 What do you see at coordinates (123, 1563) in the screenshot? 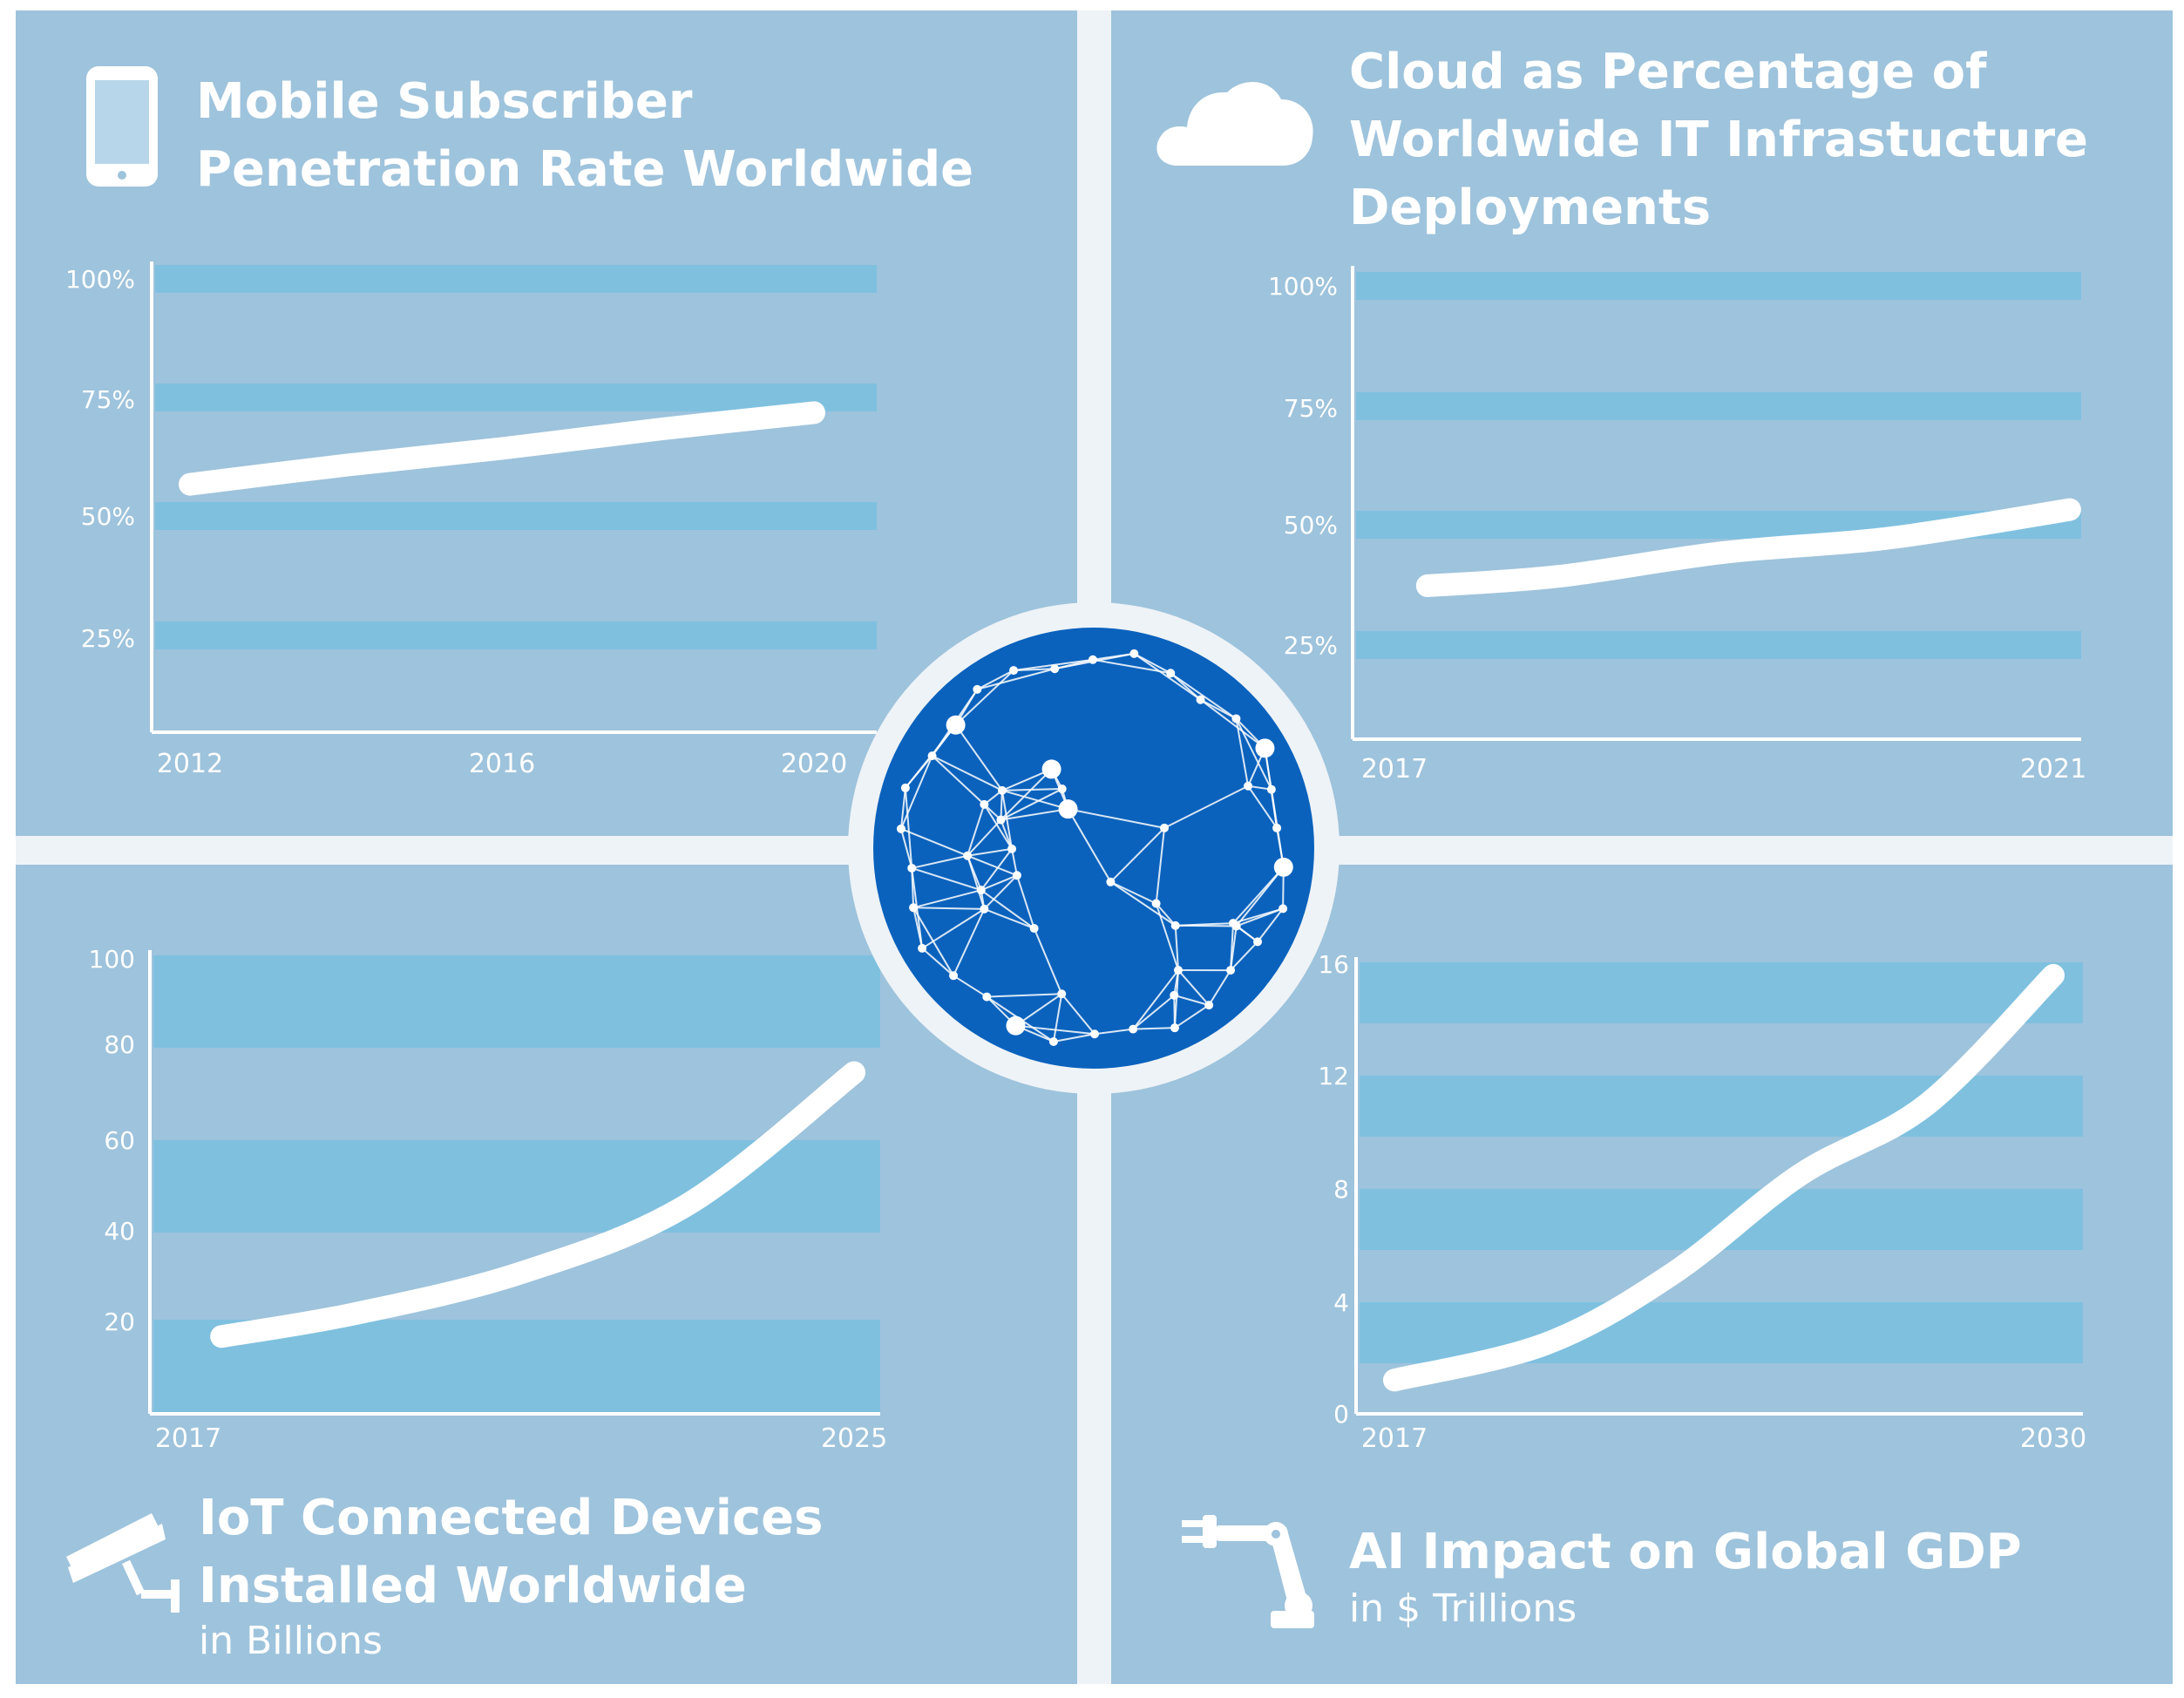
I see `security-camera-icon` at bounding box center [123, 1563].